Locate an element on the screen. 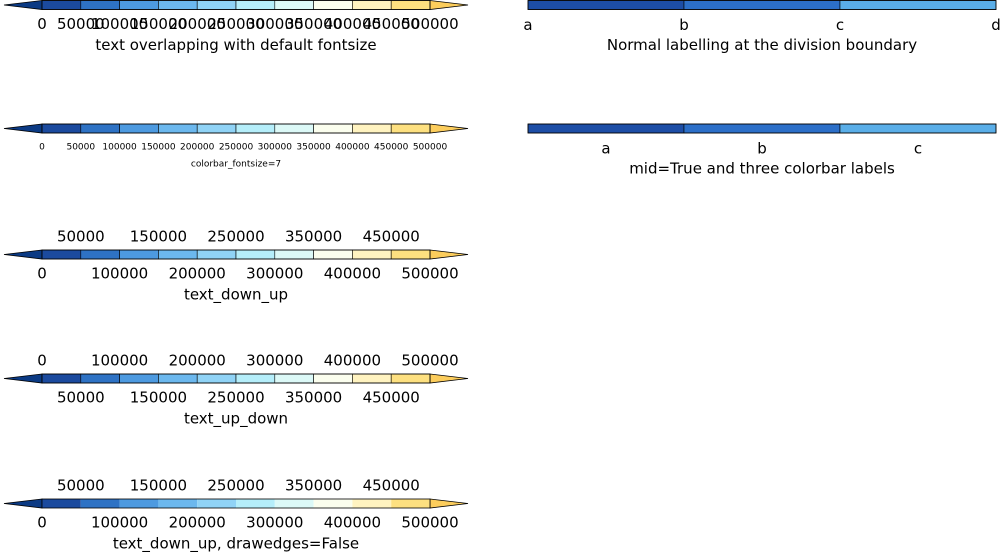  colorbar-label: text_up_down is located at coordinates (236, 419).